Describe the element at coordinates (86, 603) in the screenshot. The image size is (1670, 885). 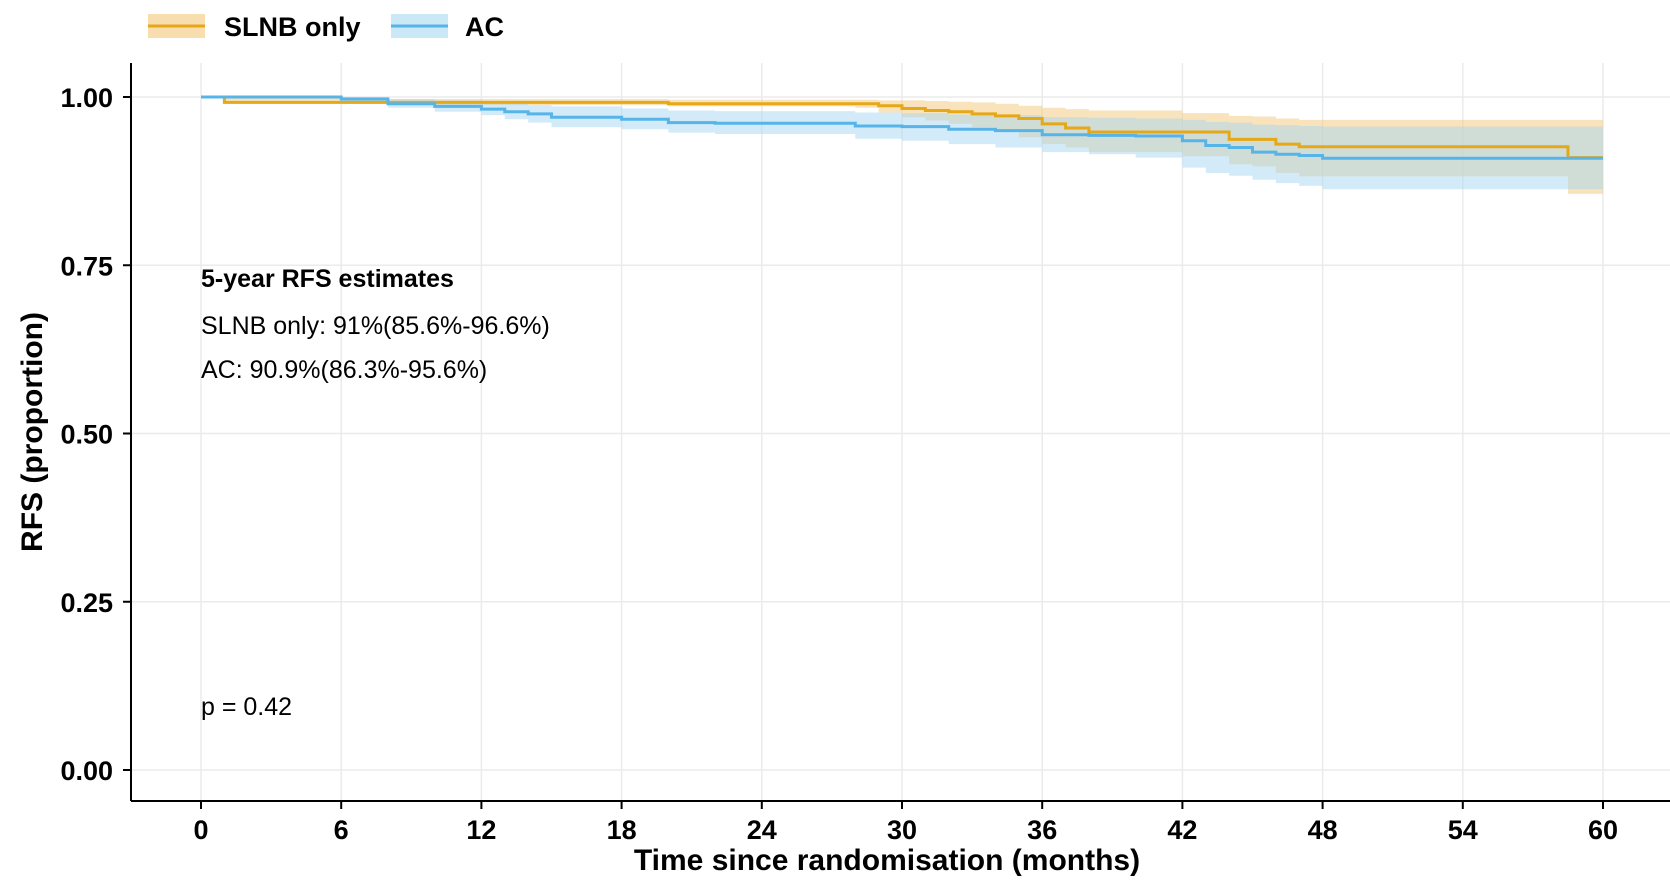
I see `y-tick-label: 0.25` at that location.